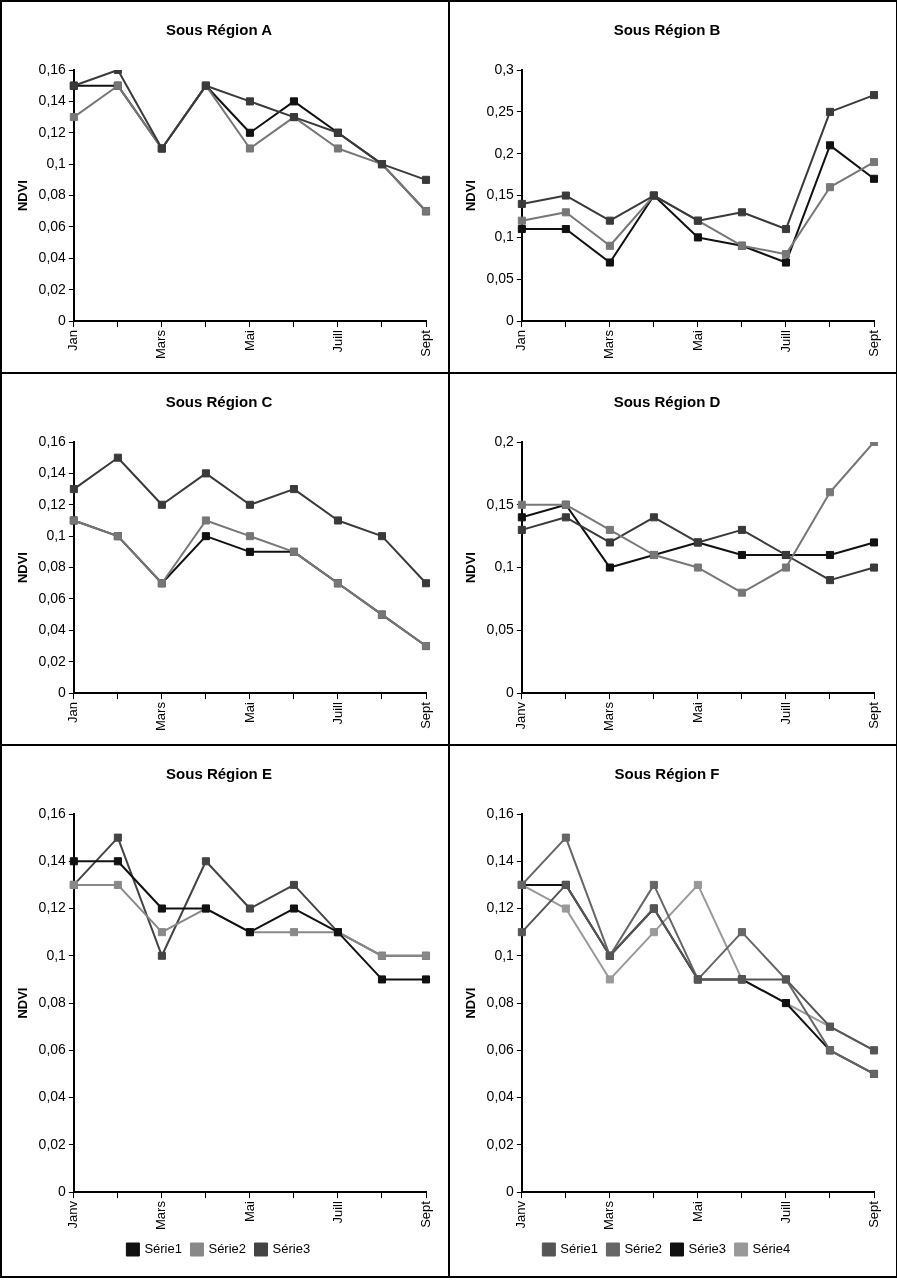 The height and width of the screenshot is (1280, 897). What do you see at coordinates (667, 402) in the screenshot?
I see `chart-title: Sous Région D` at bounding box center [667, 402].